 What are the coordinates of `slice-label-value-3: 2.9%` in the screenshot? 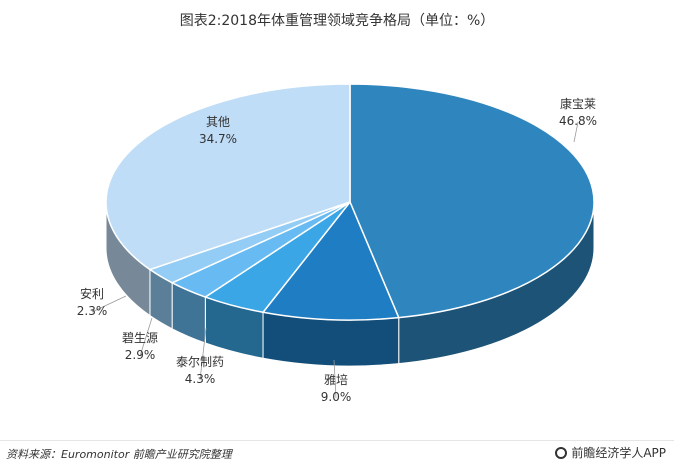 It's located at (140, 355).